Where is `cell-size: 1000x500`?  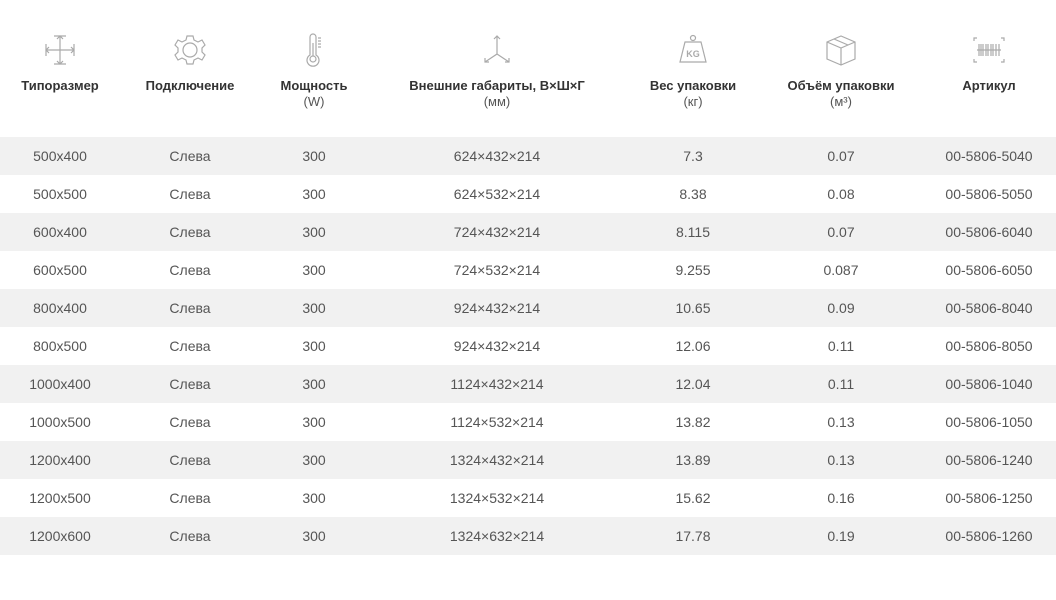 cell-size: 1000x500 is located at coordinates (60, 422).